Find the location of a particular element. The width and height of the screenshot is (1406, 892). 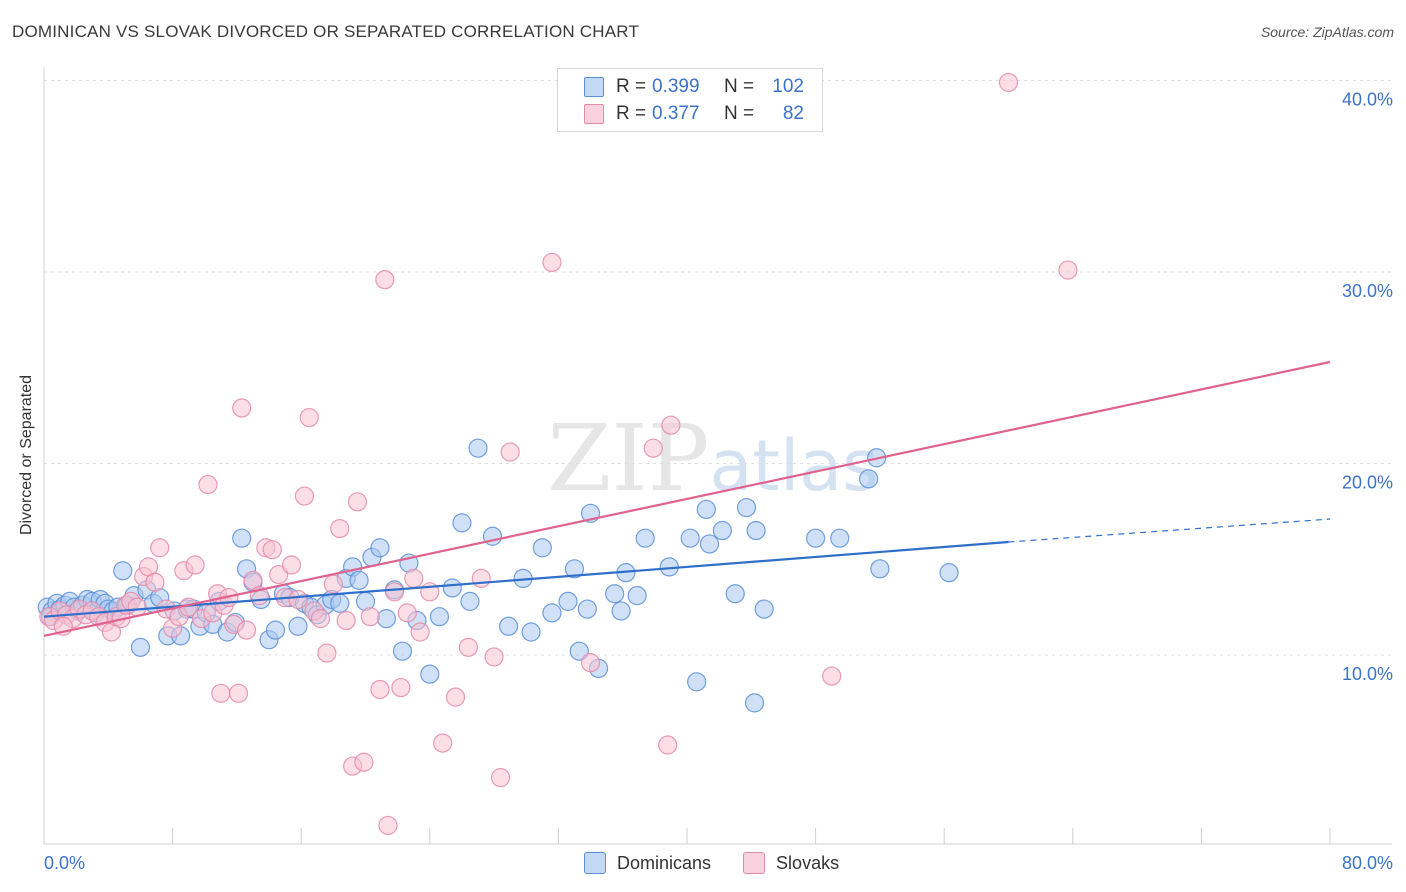

n-value: 82 is located at coordinates (793, 113).